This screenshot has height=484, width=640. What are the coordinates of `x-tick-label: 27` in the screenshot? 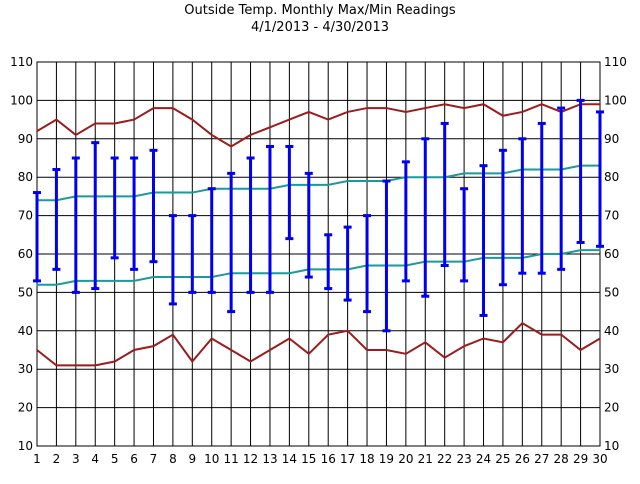 It's located at (541, 459).